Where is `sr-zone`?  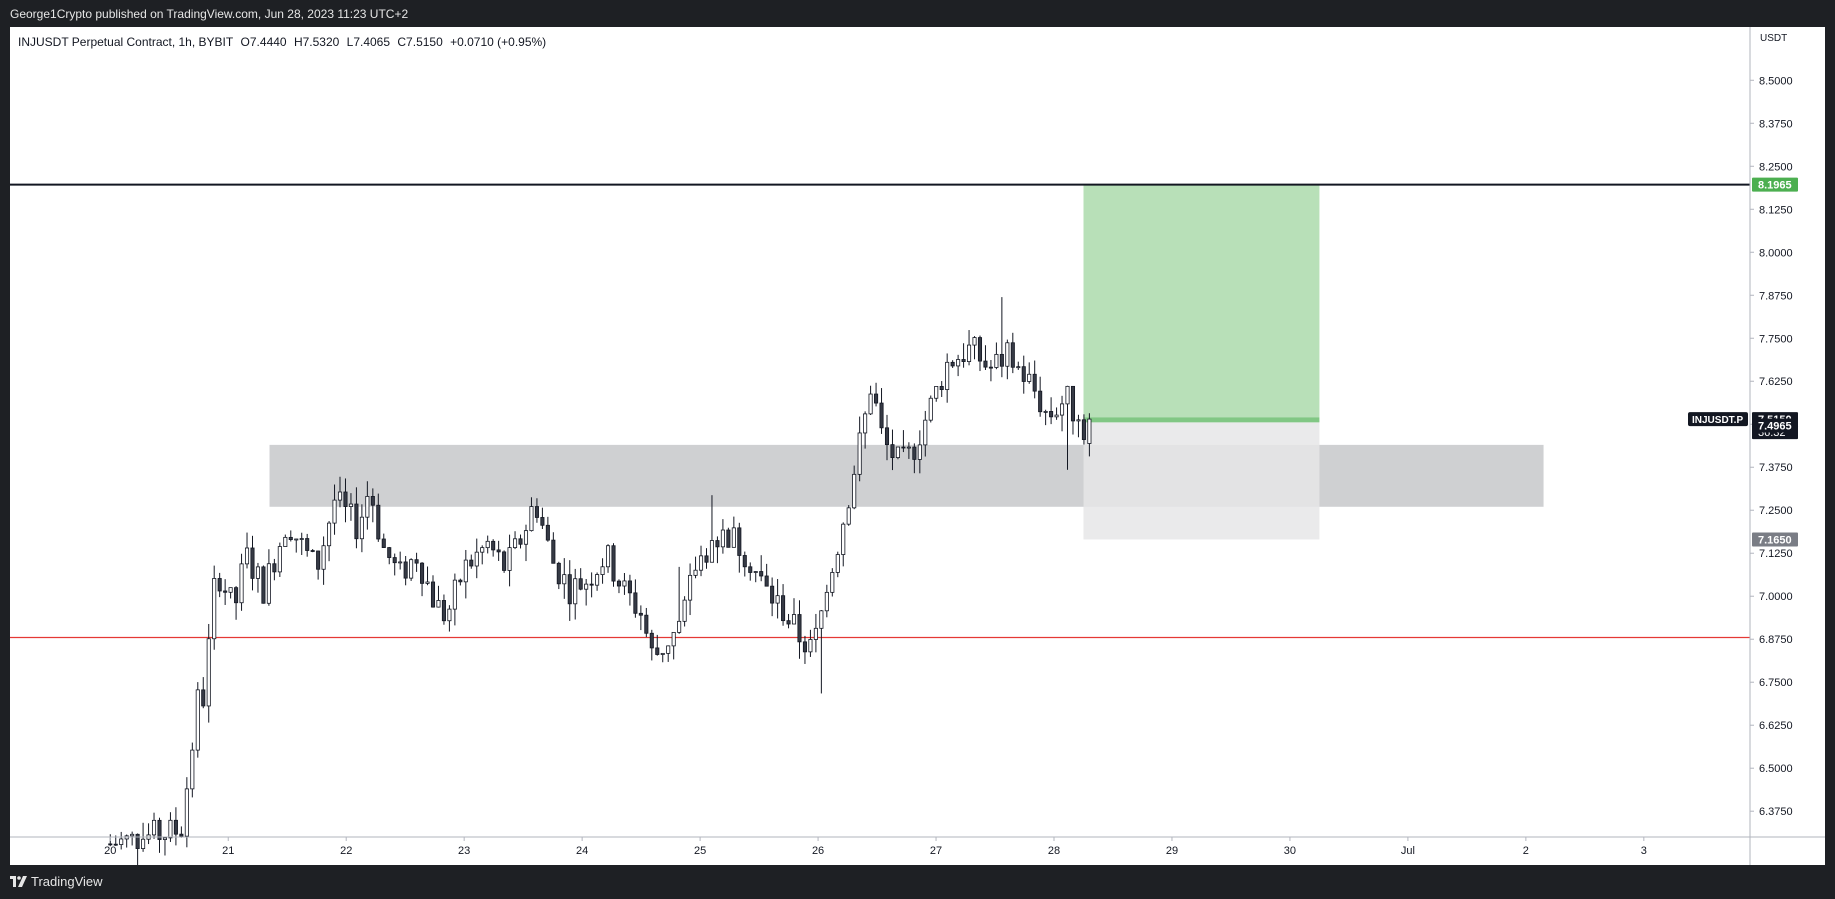
sr-zone is located at coordinates (906, 475).